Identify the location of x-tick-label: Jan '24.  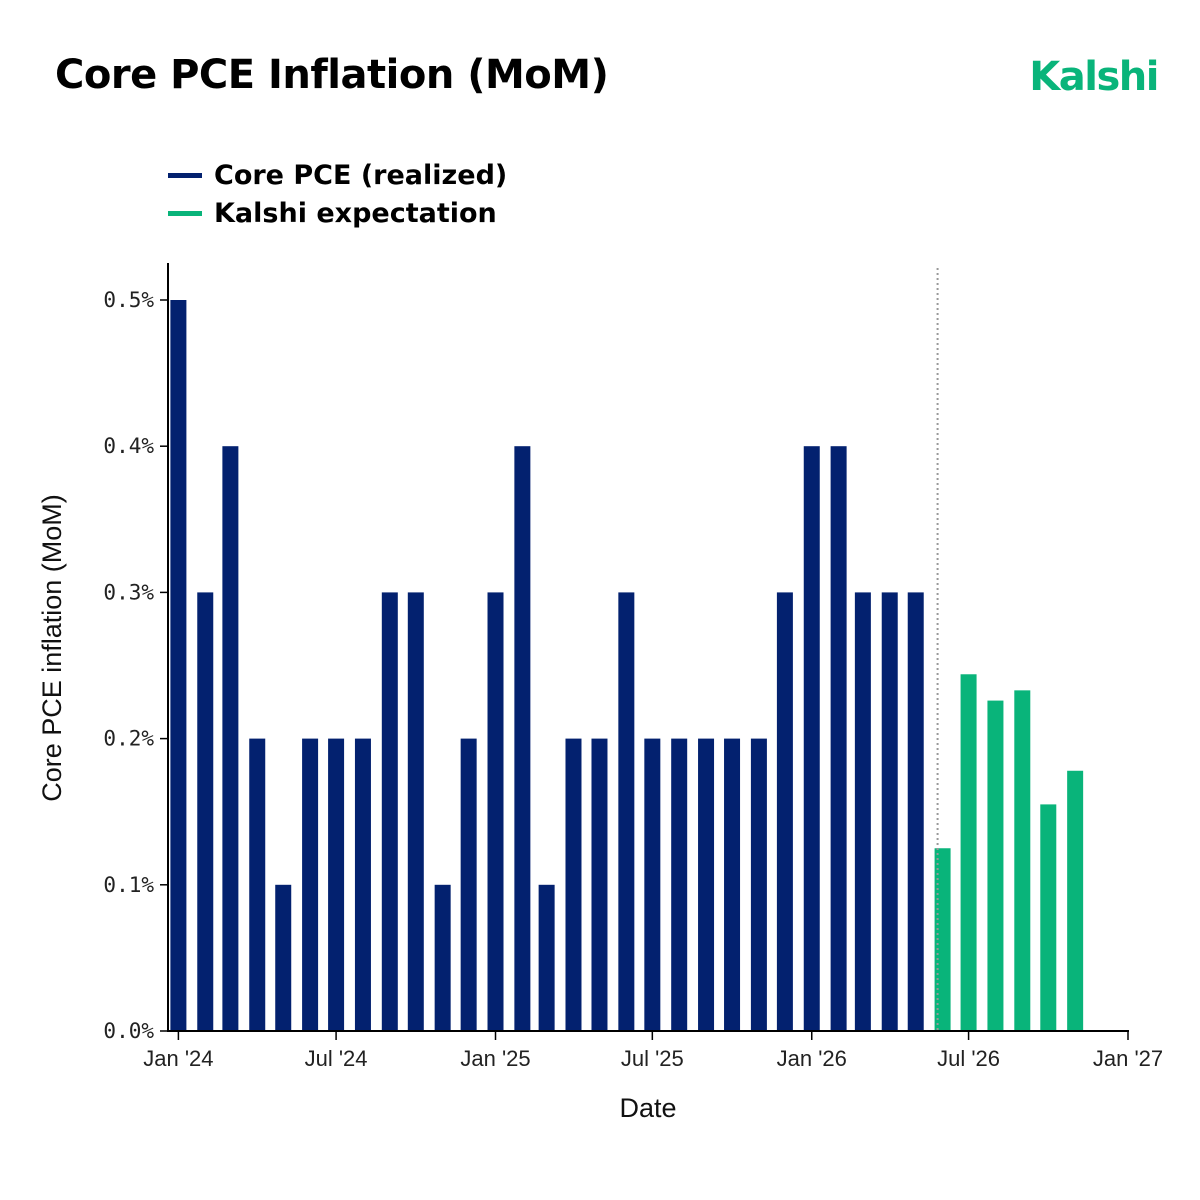
(178, 1058).